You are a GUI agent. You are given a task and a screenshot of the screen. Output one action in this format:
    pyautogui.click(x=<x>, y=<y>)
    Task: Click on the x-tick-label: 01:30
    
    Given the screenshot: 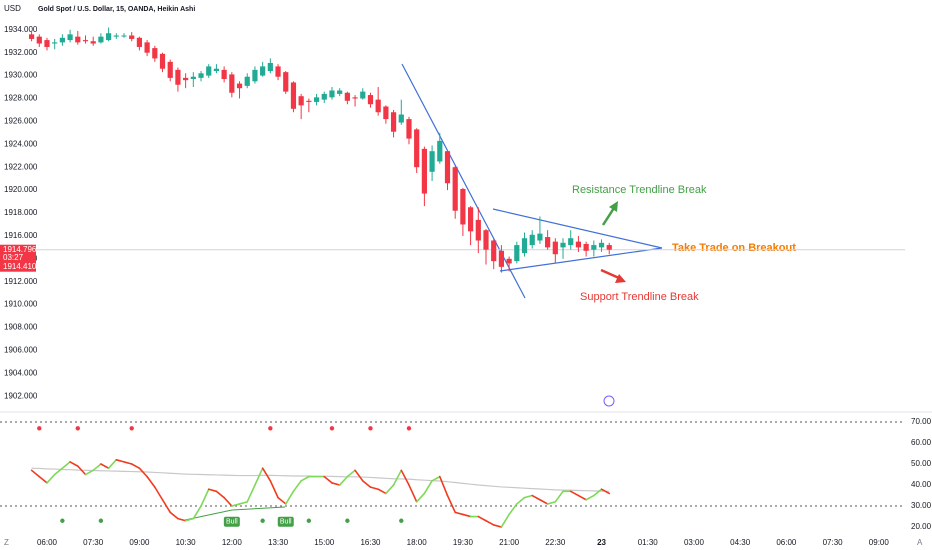 What is the action you would take?
    pyautogui.click(x=648, y=542)
    